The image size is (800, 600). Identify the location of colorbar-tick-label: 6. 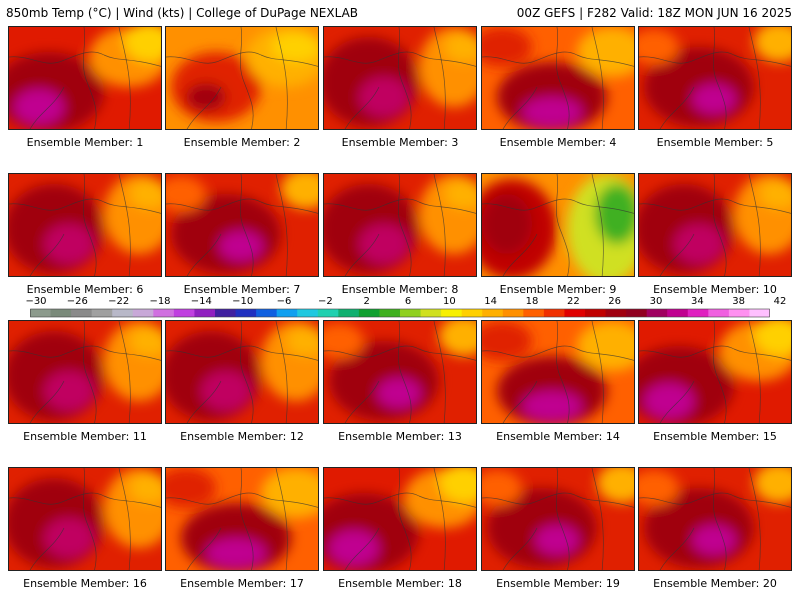
(408, 301).